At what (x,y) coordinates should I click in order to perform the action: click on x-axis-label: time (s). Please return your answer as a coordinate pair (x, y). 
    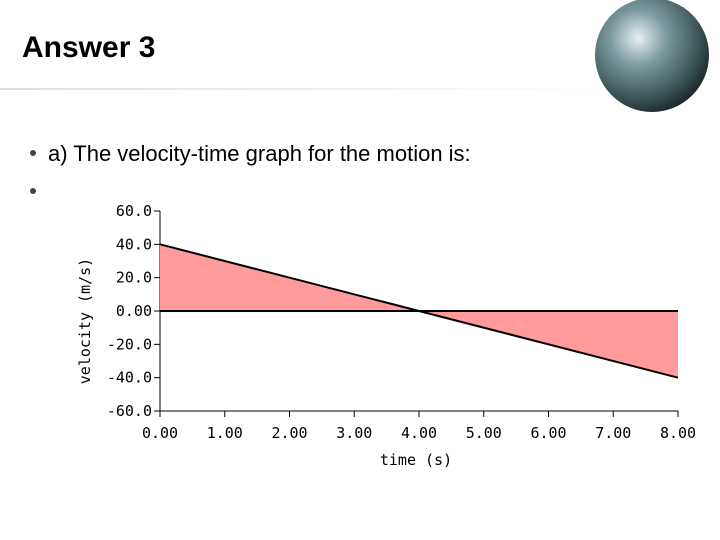
    Looking at the image, I should click on (416, 460).